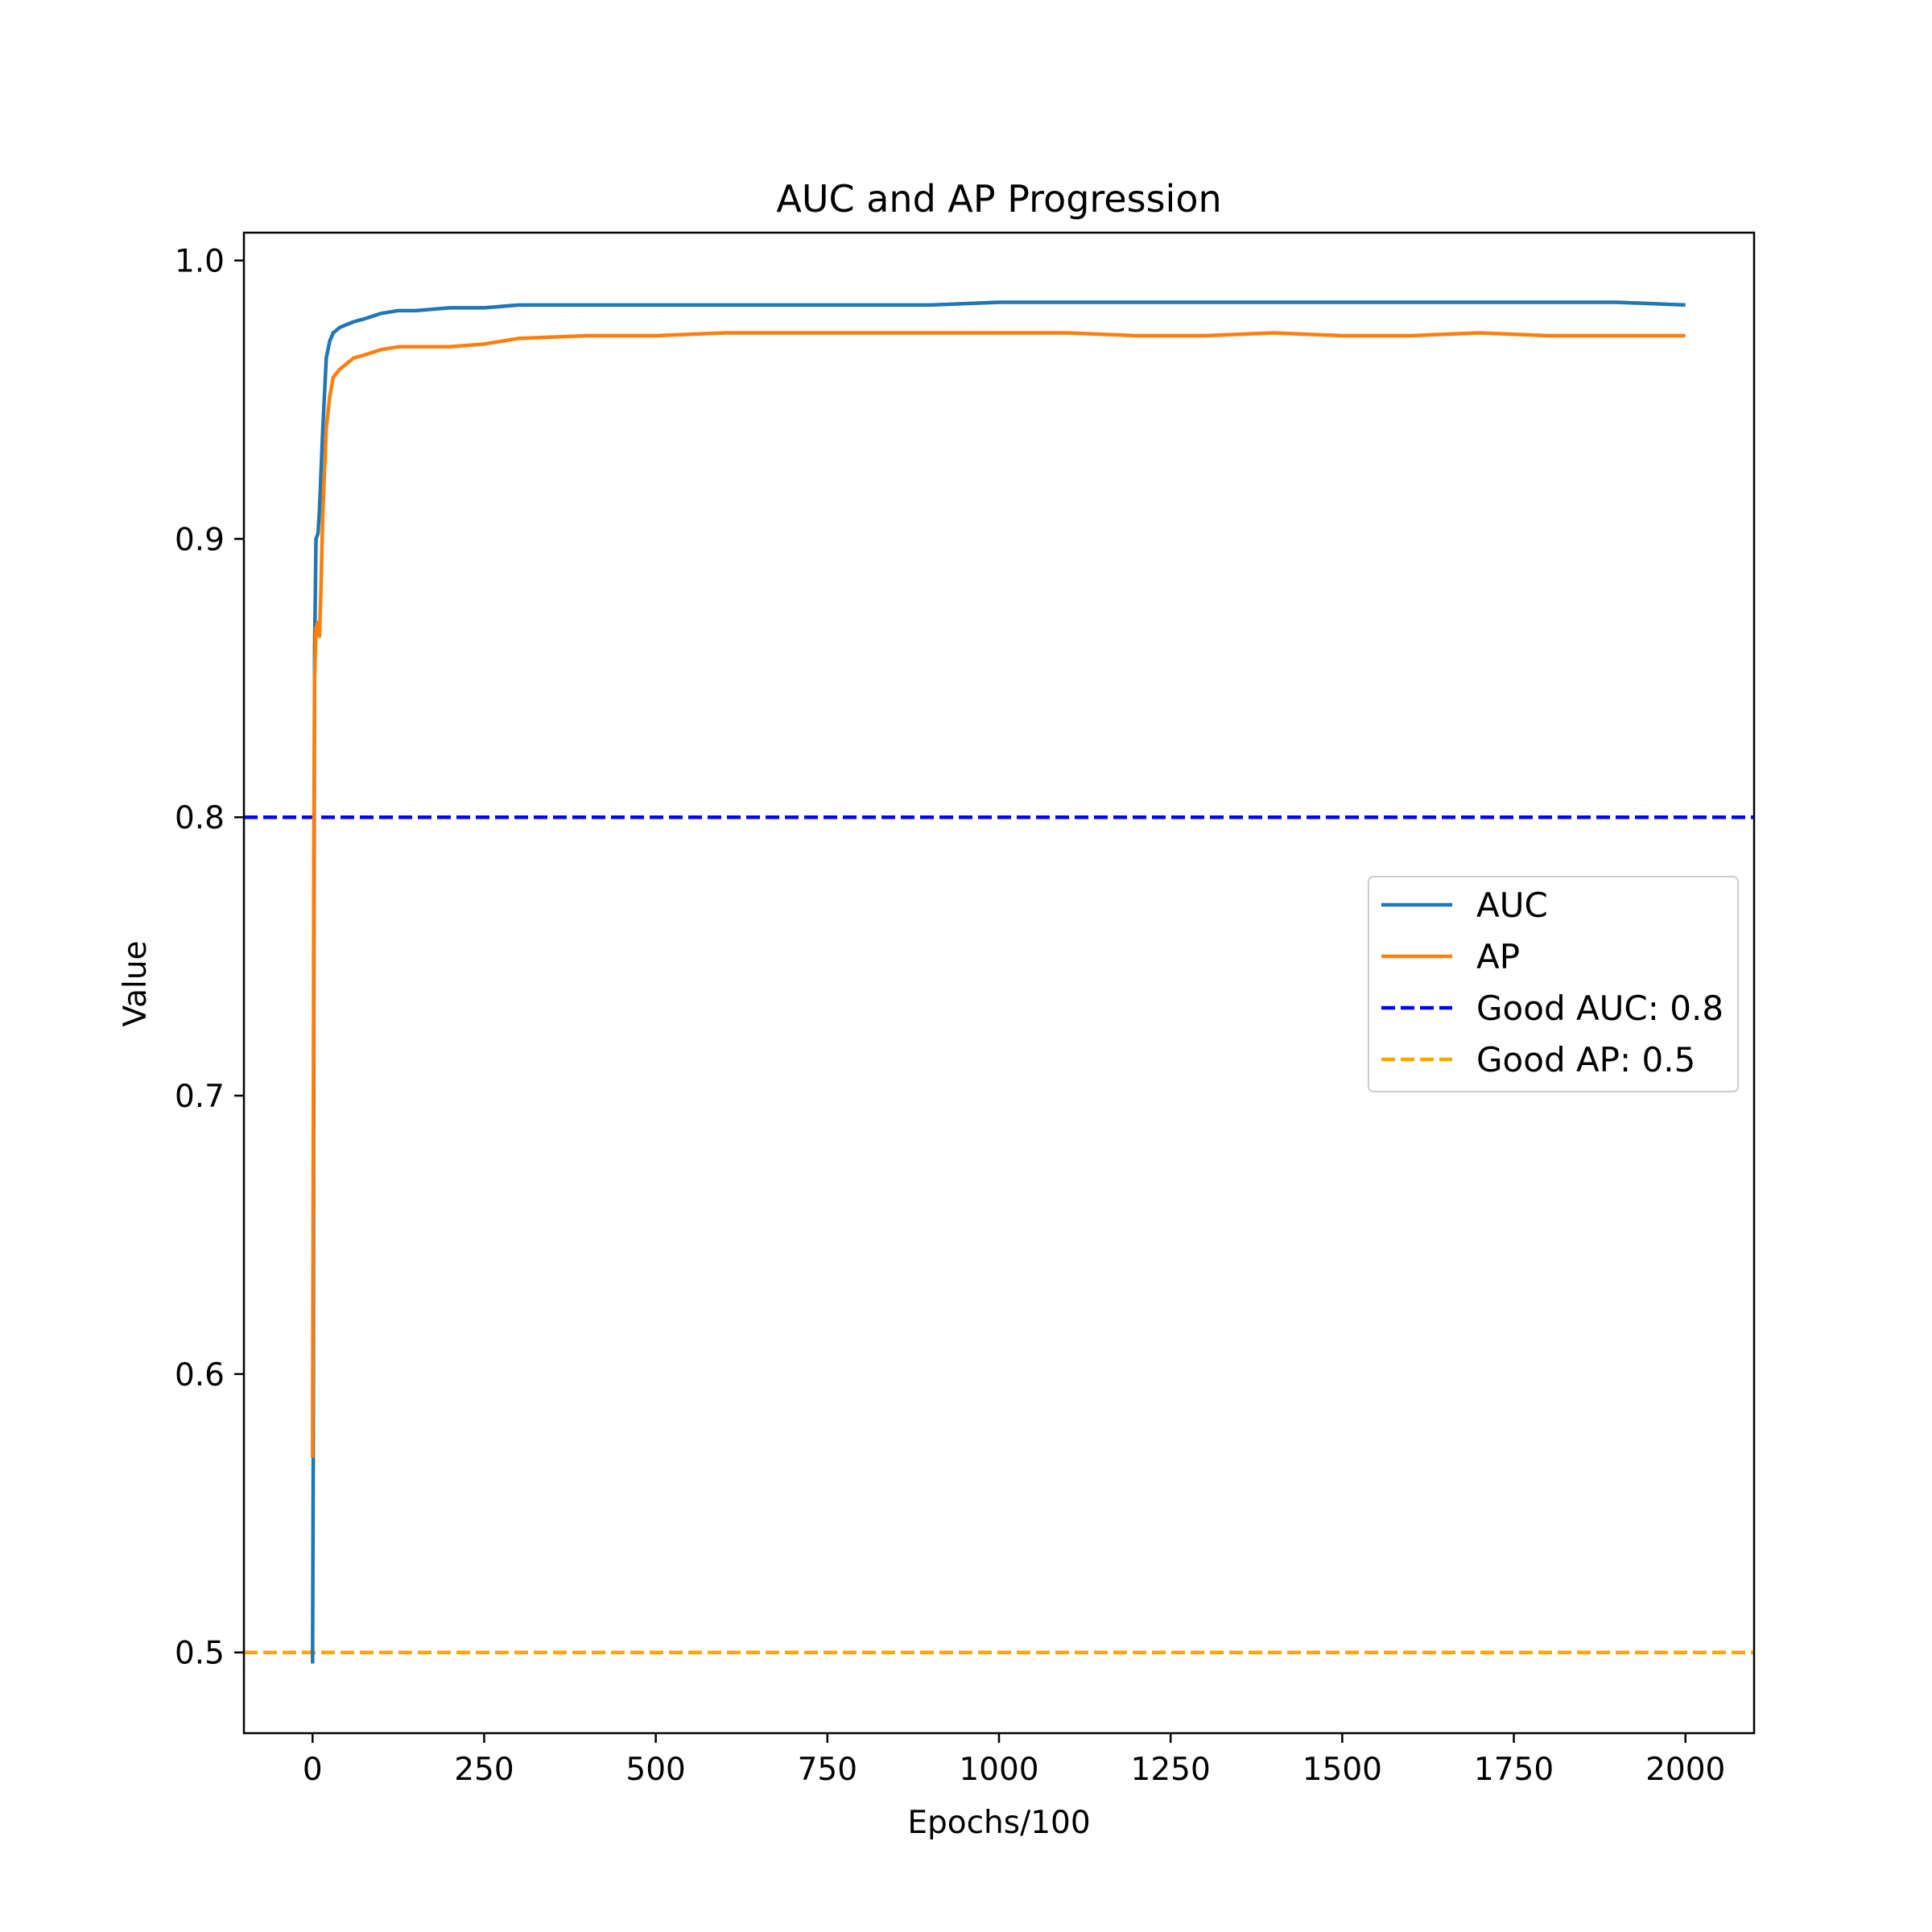  What do you see at coordinates (998, 1770) in the screenshot?
I see `x-tick-label: 1000` at bounding box center [998, 1770].